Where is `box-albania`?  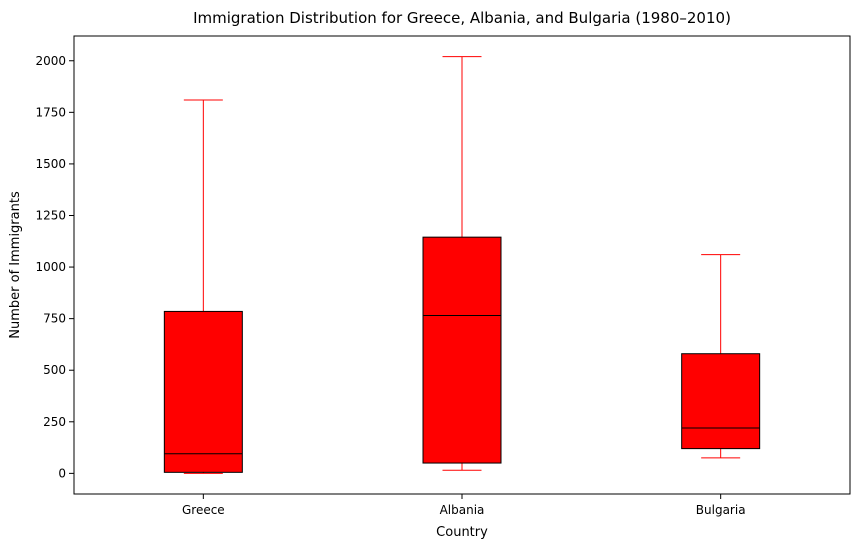 box-albania is located at coordinates (462, 350).